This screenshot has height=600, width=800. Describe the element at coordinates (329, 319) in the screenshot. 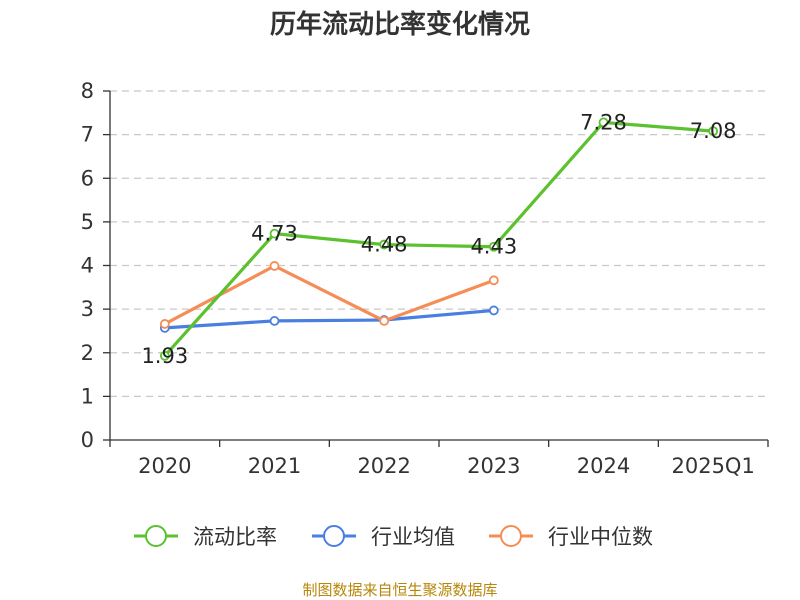

I see `series-line` at that location.